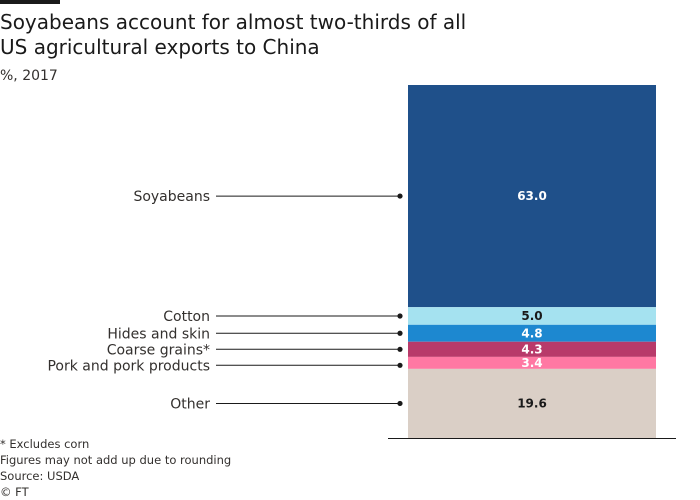 The height and width of the screenshot is (500, 700). What do you see at coordinates (116, 460) in the screenshot?
I see `footnote-rounding: Figures may not add up due to rounding` at bounding box center [116, 460].